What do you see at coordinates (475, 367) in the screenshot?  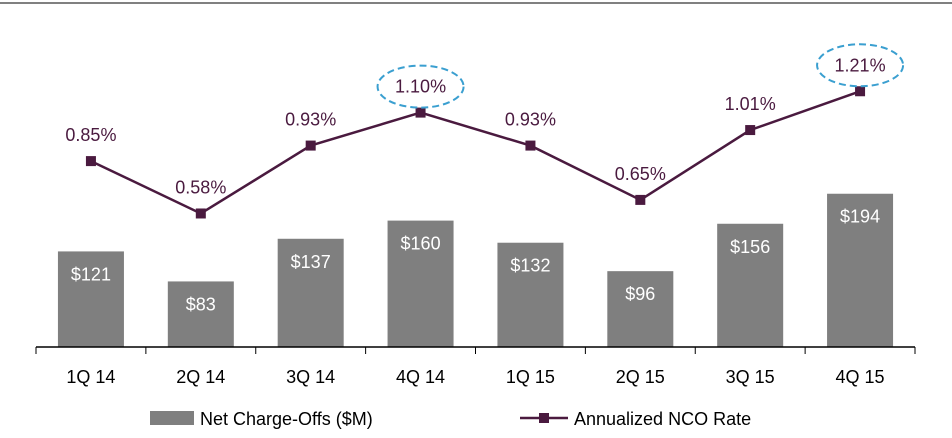 I see `x-ticks: 1Q 14 2Q 14 3Q 14 4Q 14 1Q 15 2Q 15 3Q 15 4Q 15` at bounding box center [475, 367].